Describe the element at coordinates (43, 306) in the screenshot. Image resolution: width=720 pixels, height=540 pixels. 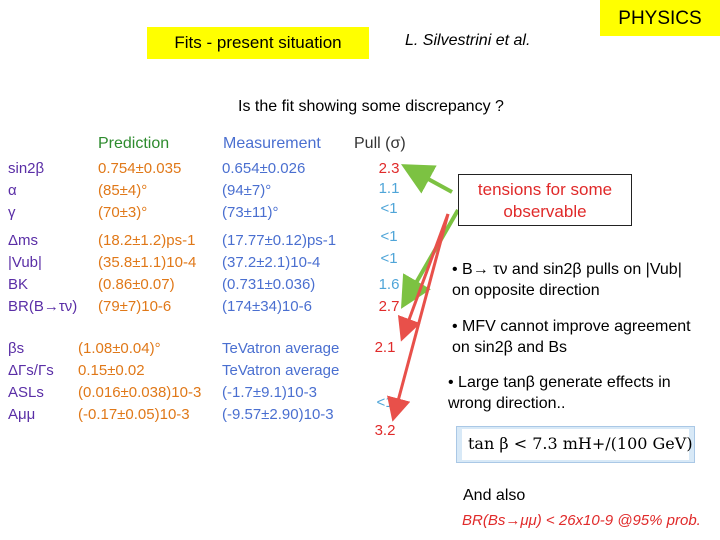
I see `row-label: BR(B→τν)` at that location.